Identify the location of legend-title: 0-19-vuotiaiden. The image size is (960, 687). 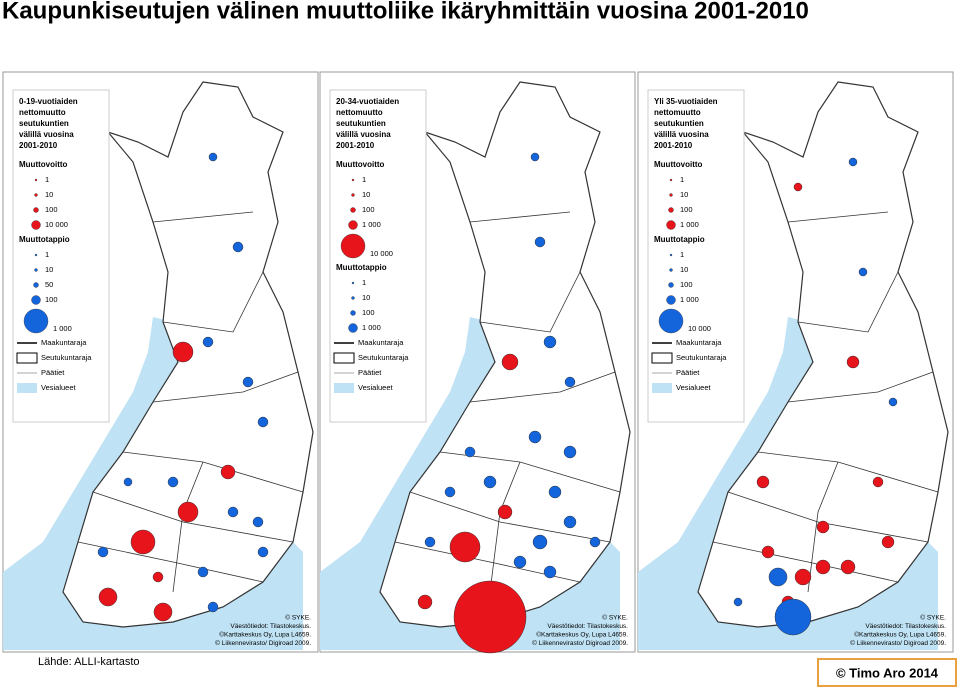
(48, 101).